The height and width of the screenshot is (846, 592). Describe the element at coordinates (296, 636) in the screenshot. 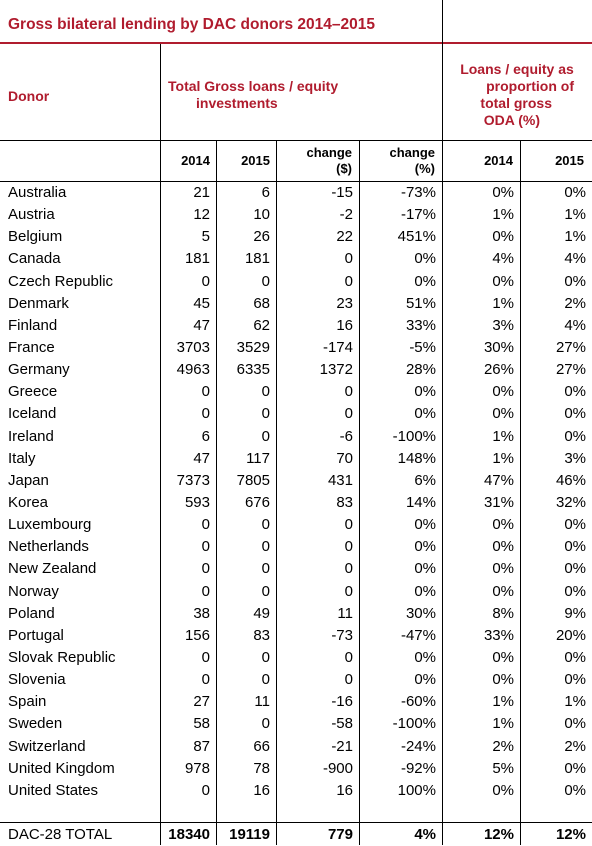

I see `table-row: Portugal 156 83 -73 -47% 33% 20%` at that location.